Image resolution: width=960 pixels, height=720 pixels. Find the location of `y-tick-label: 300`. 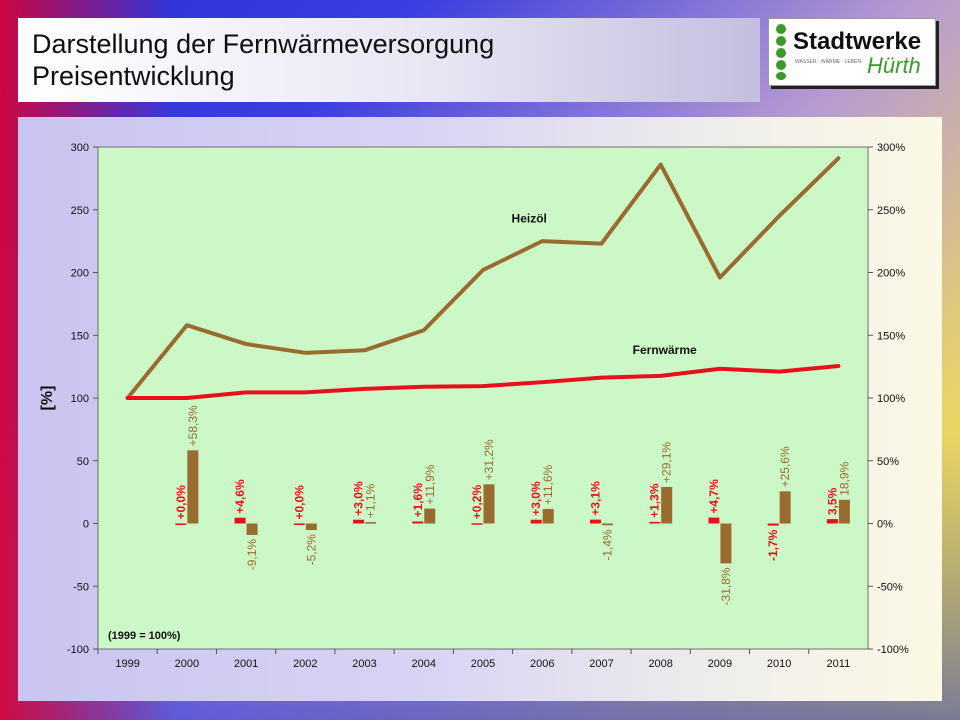

y-tick-label: 300 is located at coordinates (80, 148).